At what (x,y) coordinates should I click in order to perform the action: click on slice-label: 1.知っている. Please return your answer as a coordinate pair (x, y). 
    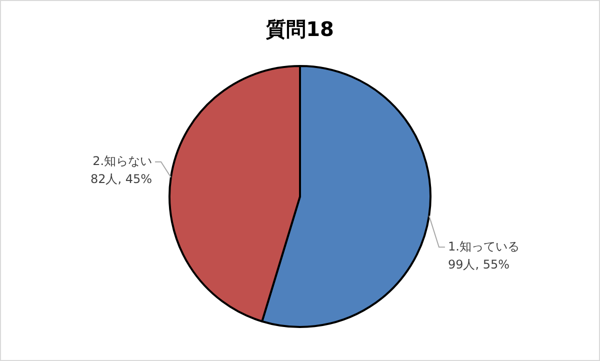
    Looking at the image, I should click on (484, 246).